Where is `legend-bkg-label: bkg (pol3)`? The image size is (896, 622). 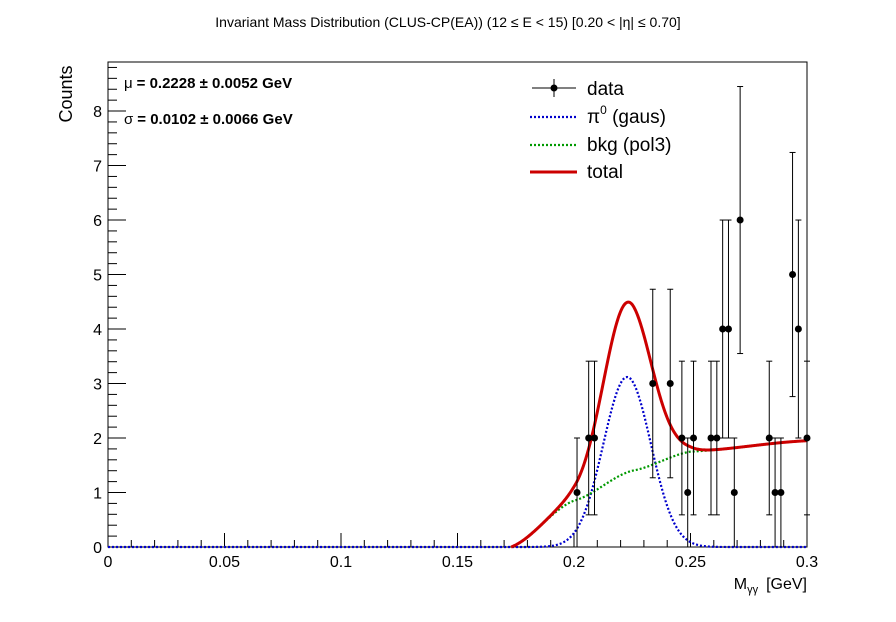
legend-bkg-label: bkg (pol3) is located at coordinates (629, 145).